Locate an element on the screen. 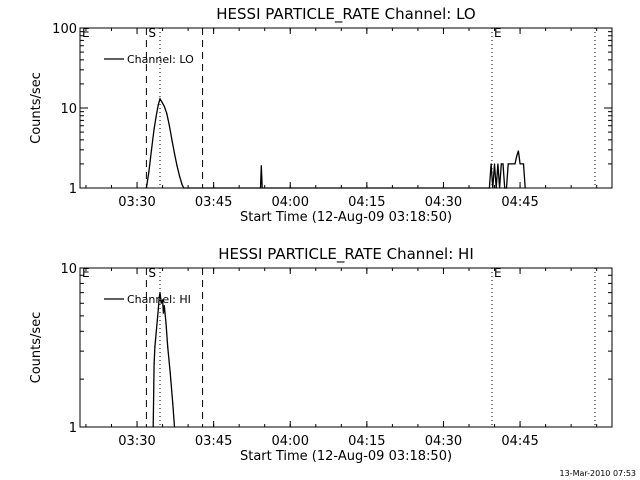 This screenshot has width=640, height=480. y-tick-label: 100 is located at coordinates (64, 29).